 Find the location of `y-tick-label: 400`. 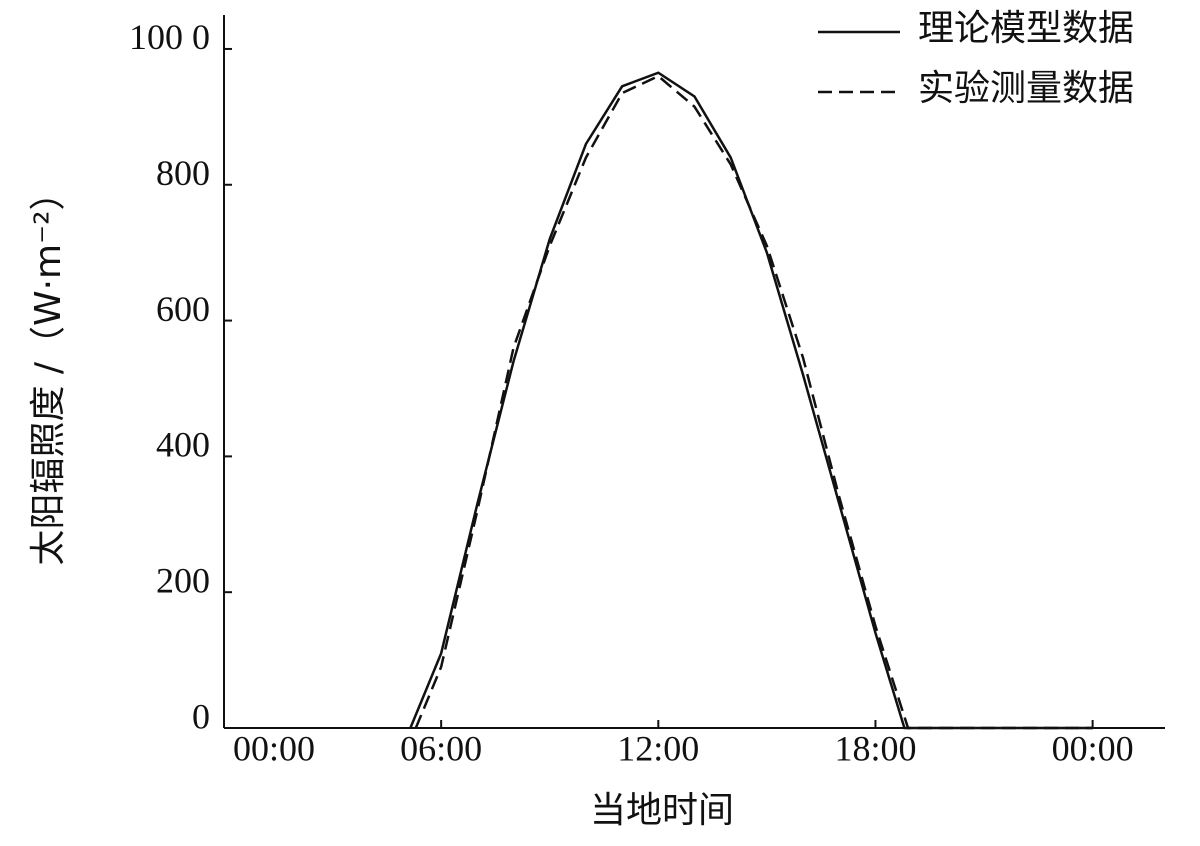

y-tick-label: 400 is located at coordinates (183, 445).